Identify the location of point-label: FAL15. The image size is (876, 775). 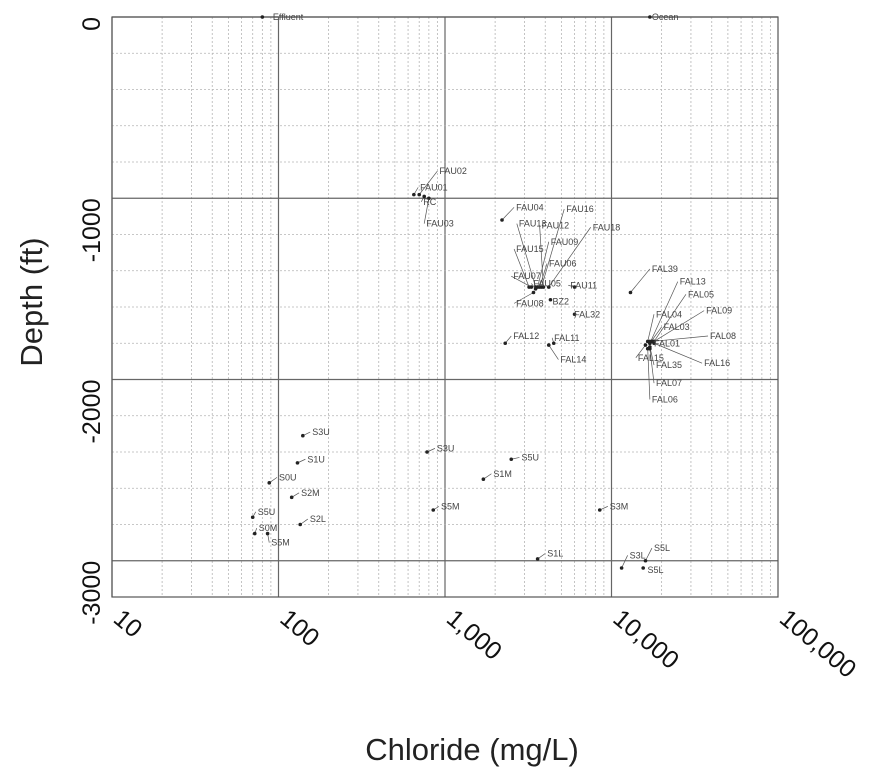
(651, 358).